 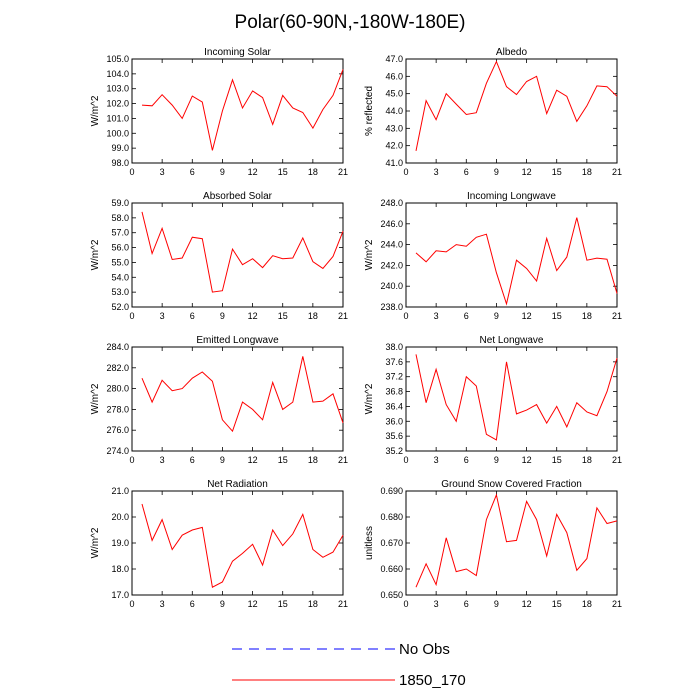 I want to click on y-tick-label: 54.0, so click(x=120, y=277).